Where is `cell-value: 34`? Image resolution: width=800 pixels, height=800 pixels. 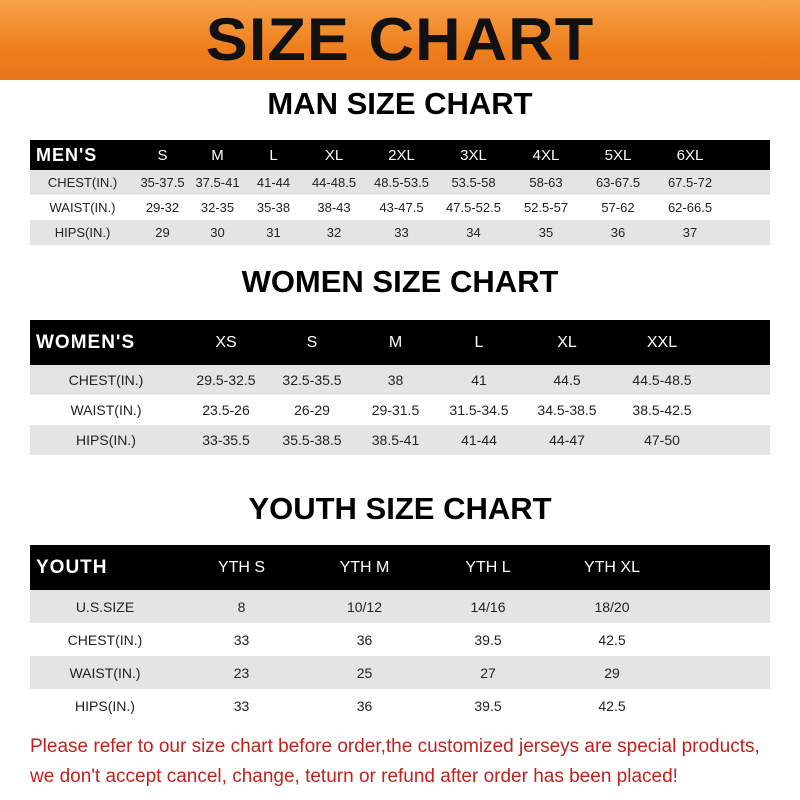
cell-value: 34 is located at coordinates (473, 232).